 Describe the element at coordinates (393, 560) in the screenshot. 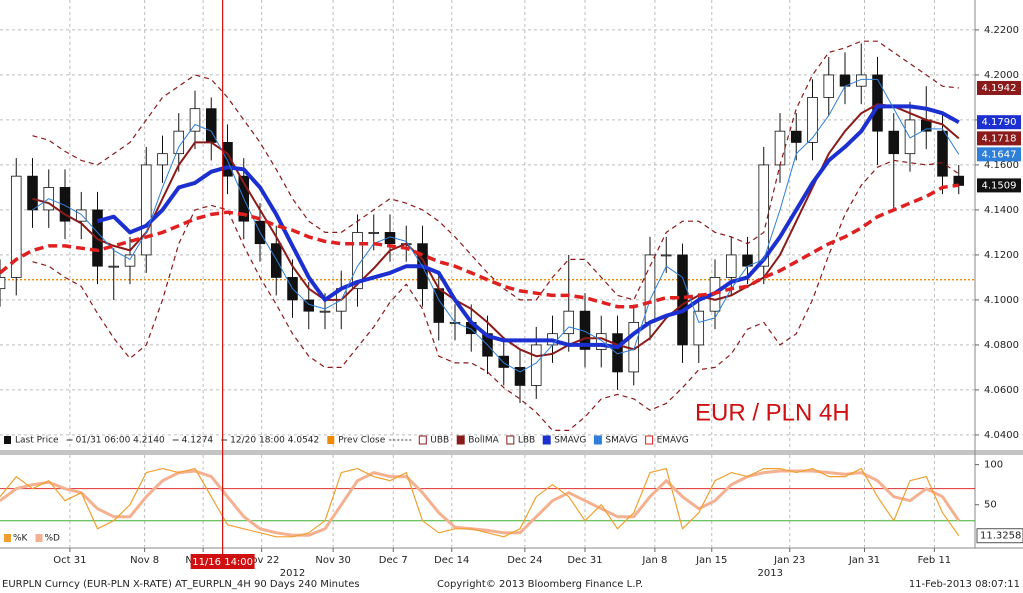

I see `x-tick-label: Dec 7` at that location.